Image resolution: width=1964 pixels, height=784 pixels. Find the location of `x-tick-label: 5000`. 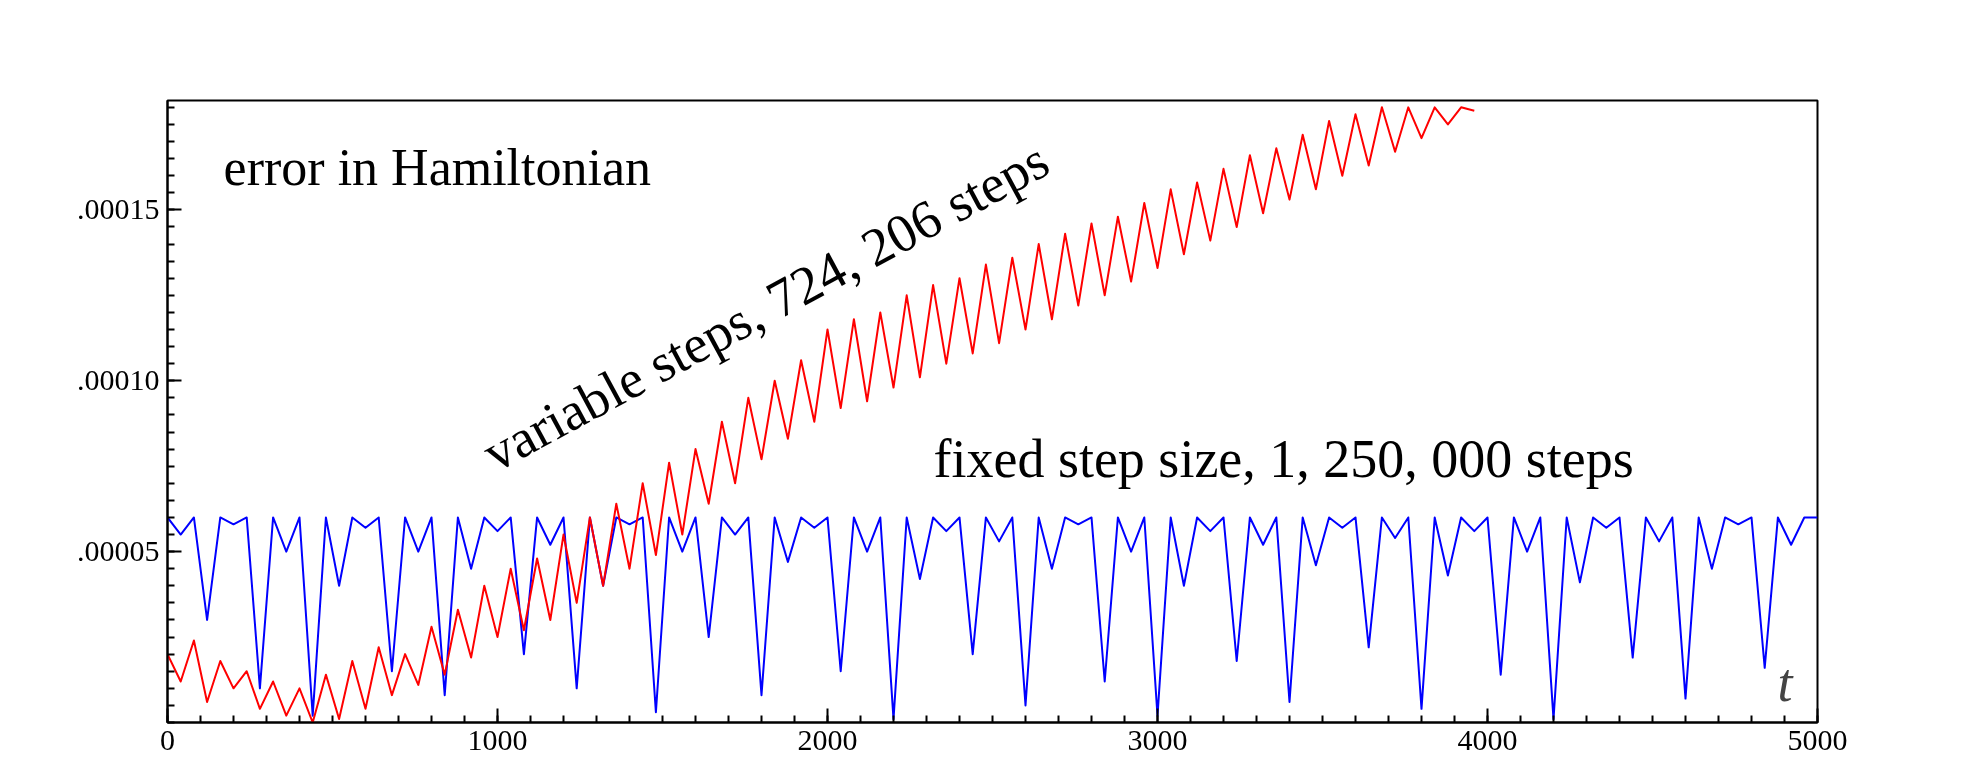

x-tick-label: 5000 is located at coordinates (1817, 739).